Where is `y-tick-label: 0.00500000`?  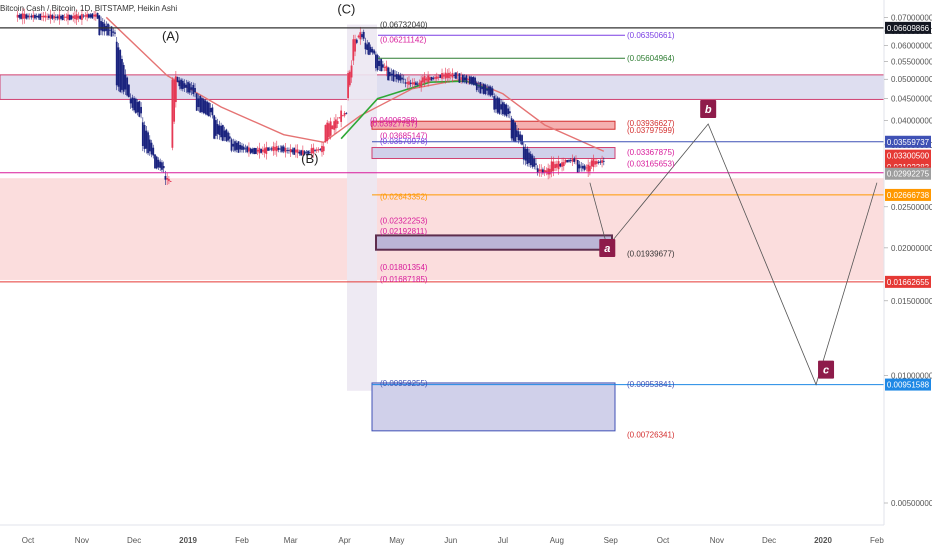 y-tick-label: 0.00500000 is located at coordinates (911, 503).